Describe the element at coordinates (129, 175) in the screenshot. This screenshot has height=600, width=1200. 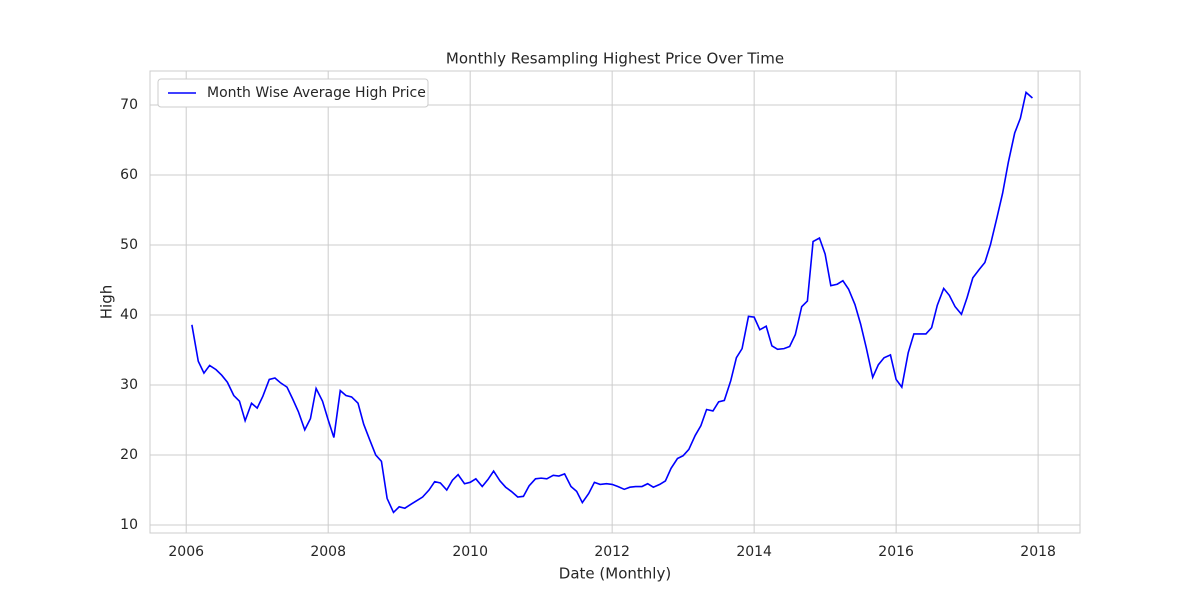
I see `y-tick-label: 60` at that location.